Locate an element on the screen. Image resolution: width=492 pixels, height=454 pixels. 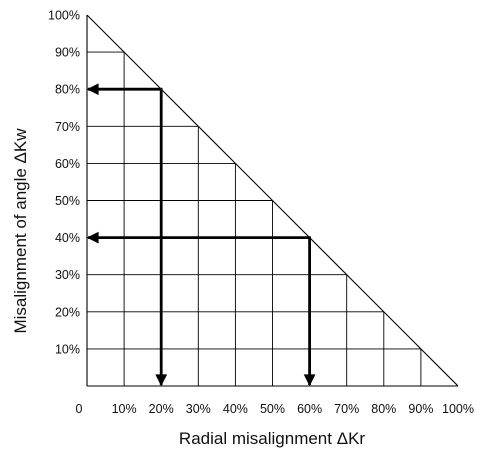
y-axis-title: Misalignment of angle ΔKw is located at coordinates (20, 231).